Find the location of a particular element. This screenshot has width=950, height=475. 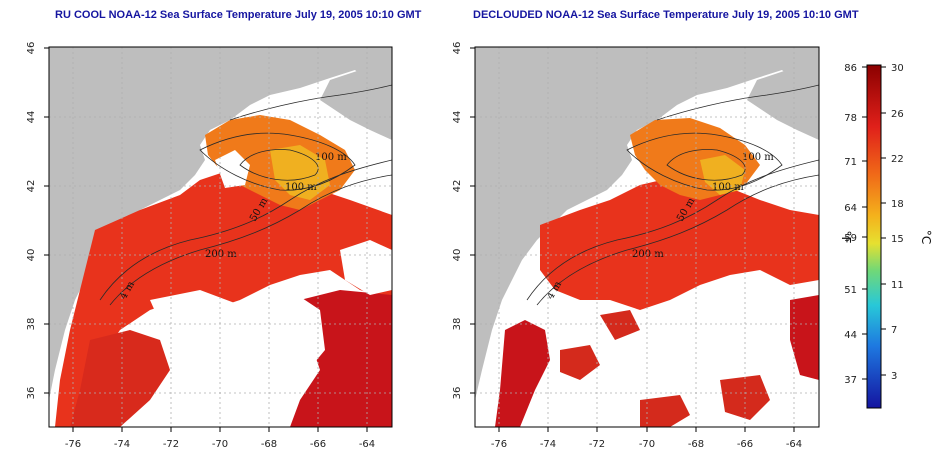

colorbar-c-tick-3: 22 is located at coordinates (897, 159).